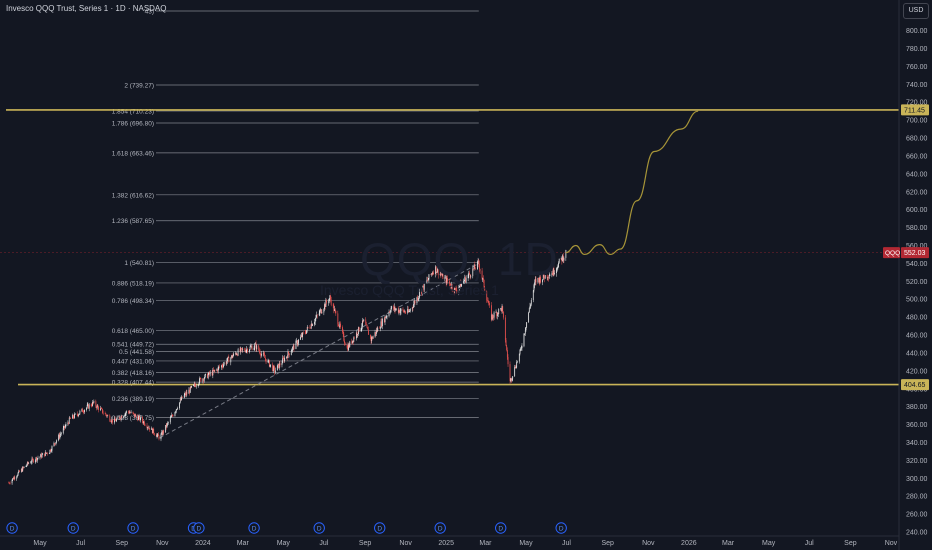 The height and width of the screenshot is (550, 932). What do you see at coordinates (133, 111) in the screenshot?
I see `fib-level-label: 1.854 (710.23)` at bounding box center [133, 111].